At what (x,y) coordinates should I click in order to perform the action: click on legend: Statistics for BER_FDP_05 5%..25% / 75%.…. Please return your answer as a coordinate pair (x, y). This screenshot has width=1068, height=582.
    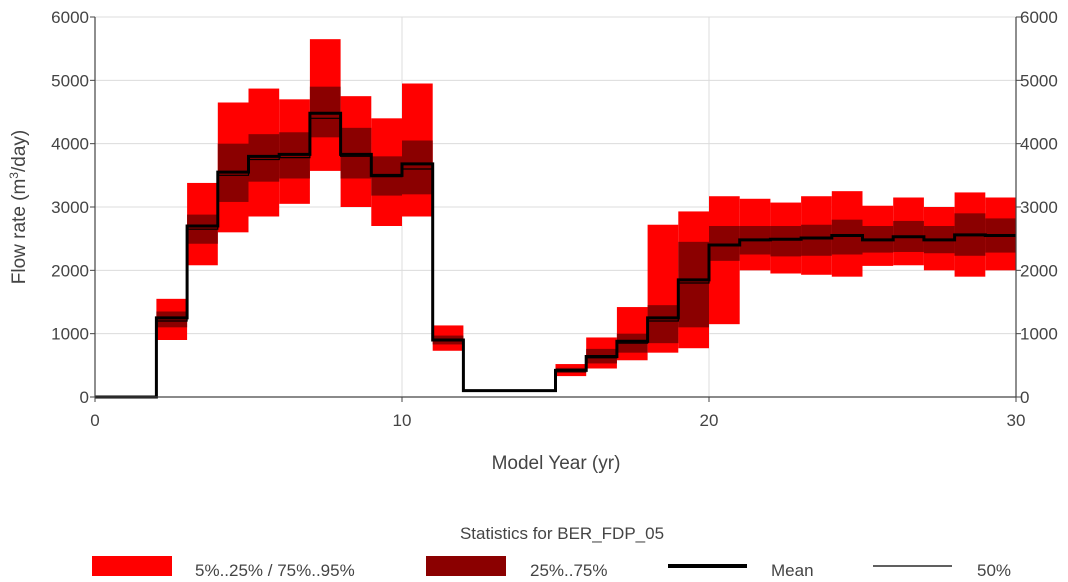
    Looking at the image, I should click on (551, 552).